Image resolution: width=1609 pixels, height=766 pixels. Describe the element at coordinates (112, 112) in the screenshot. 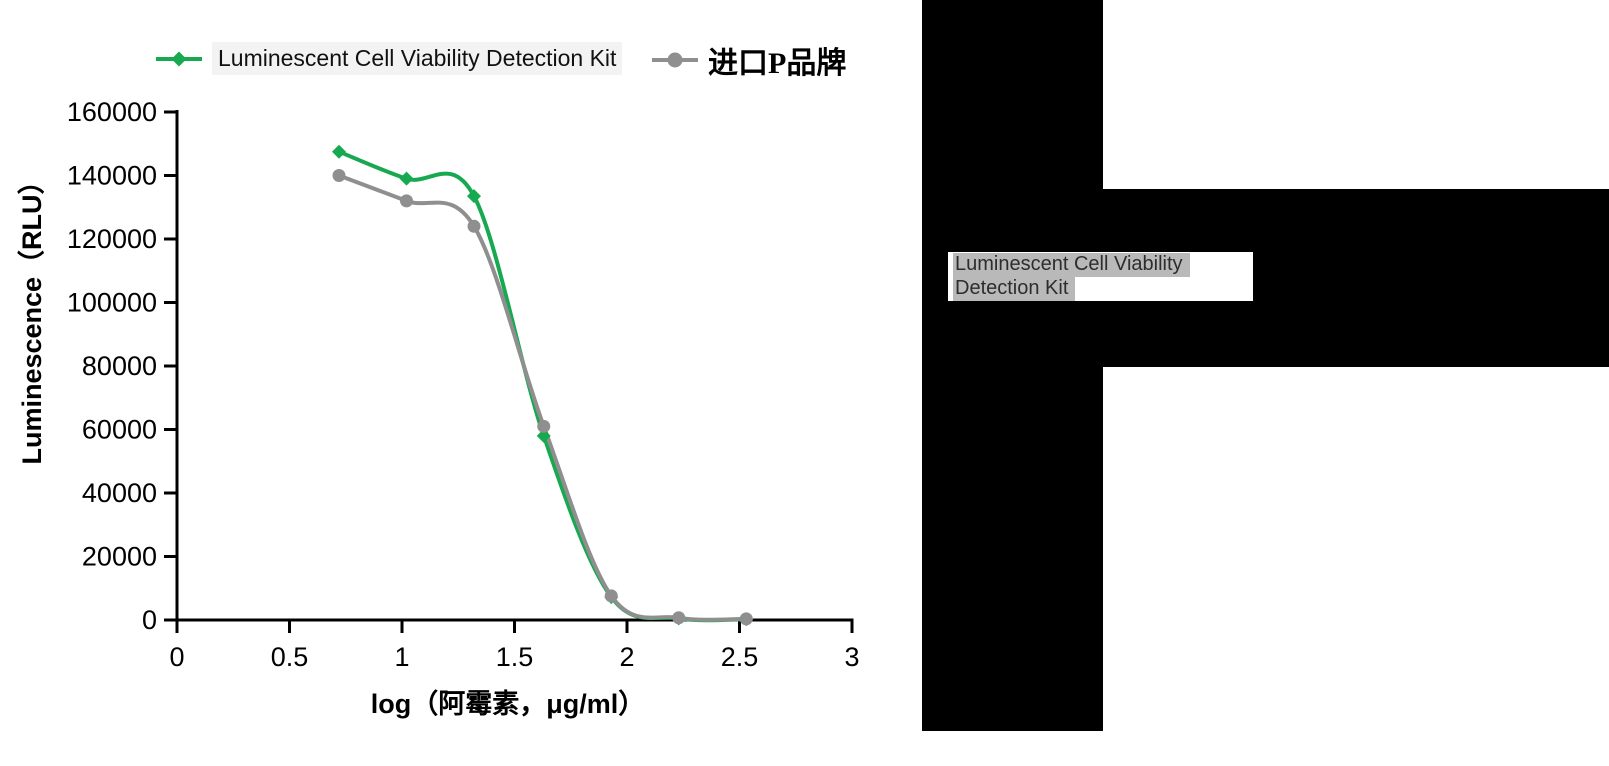

I see `y-tick-label: 160000` at that location.